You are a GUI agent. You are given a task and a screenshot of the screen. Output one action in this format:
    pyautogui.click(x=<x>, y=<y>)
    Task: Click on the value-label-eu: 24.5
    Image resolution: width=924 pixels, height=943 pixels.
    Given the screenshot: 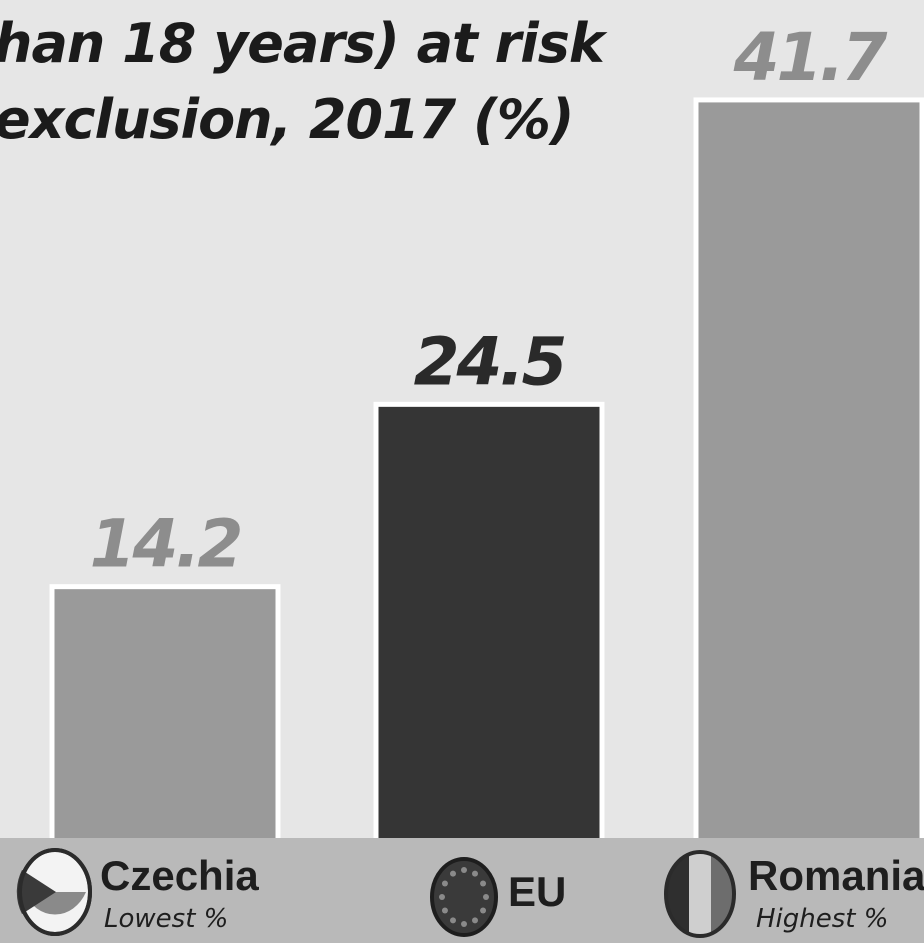 What is the action you would take?
    pyautogui.click(x=489, y=361)
    